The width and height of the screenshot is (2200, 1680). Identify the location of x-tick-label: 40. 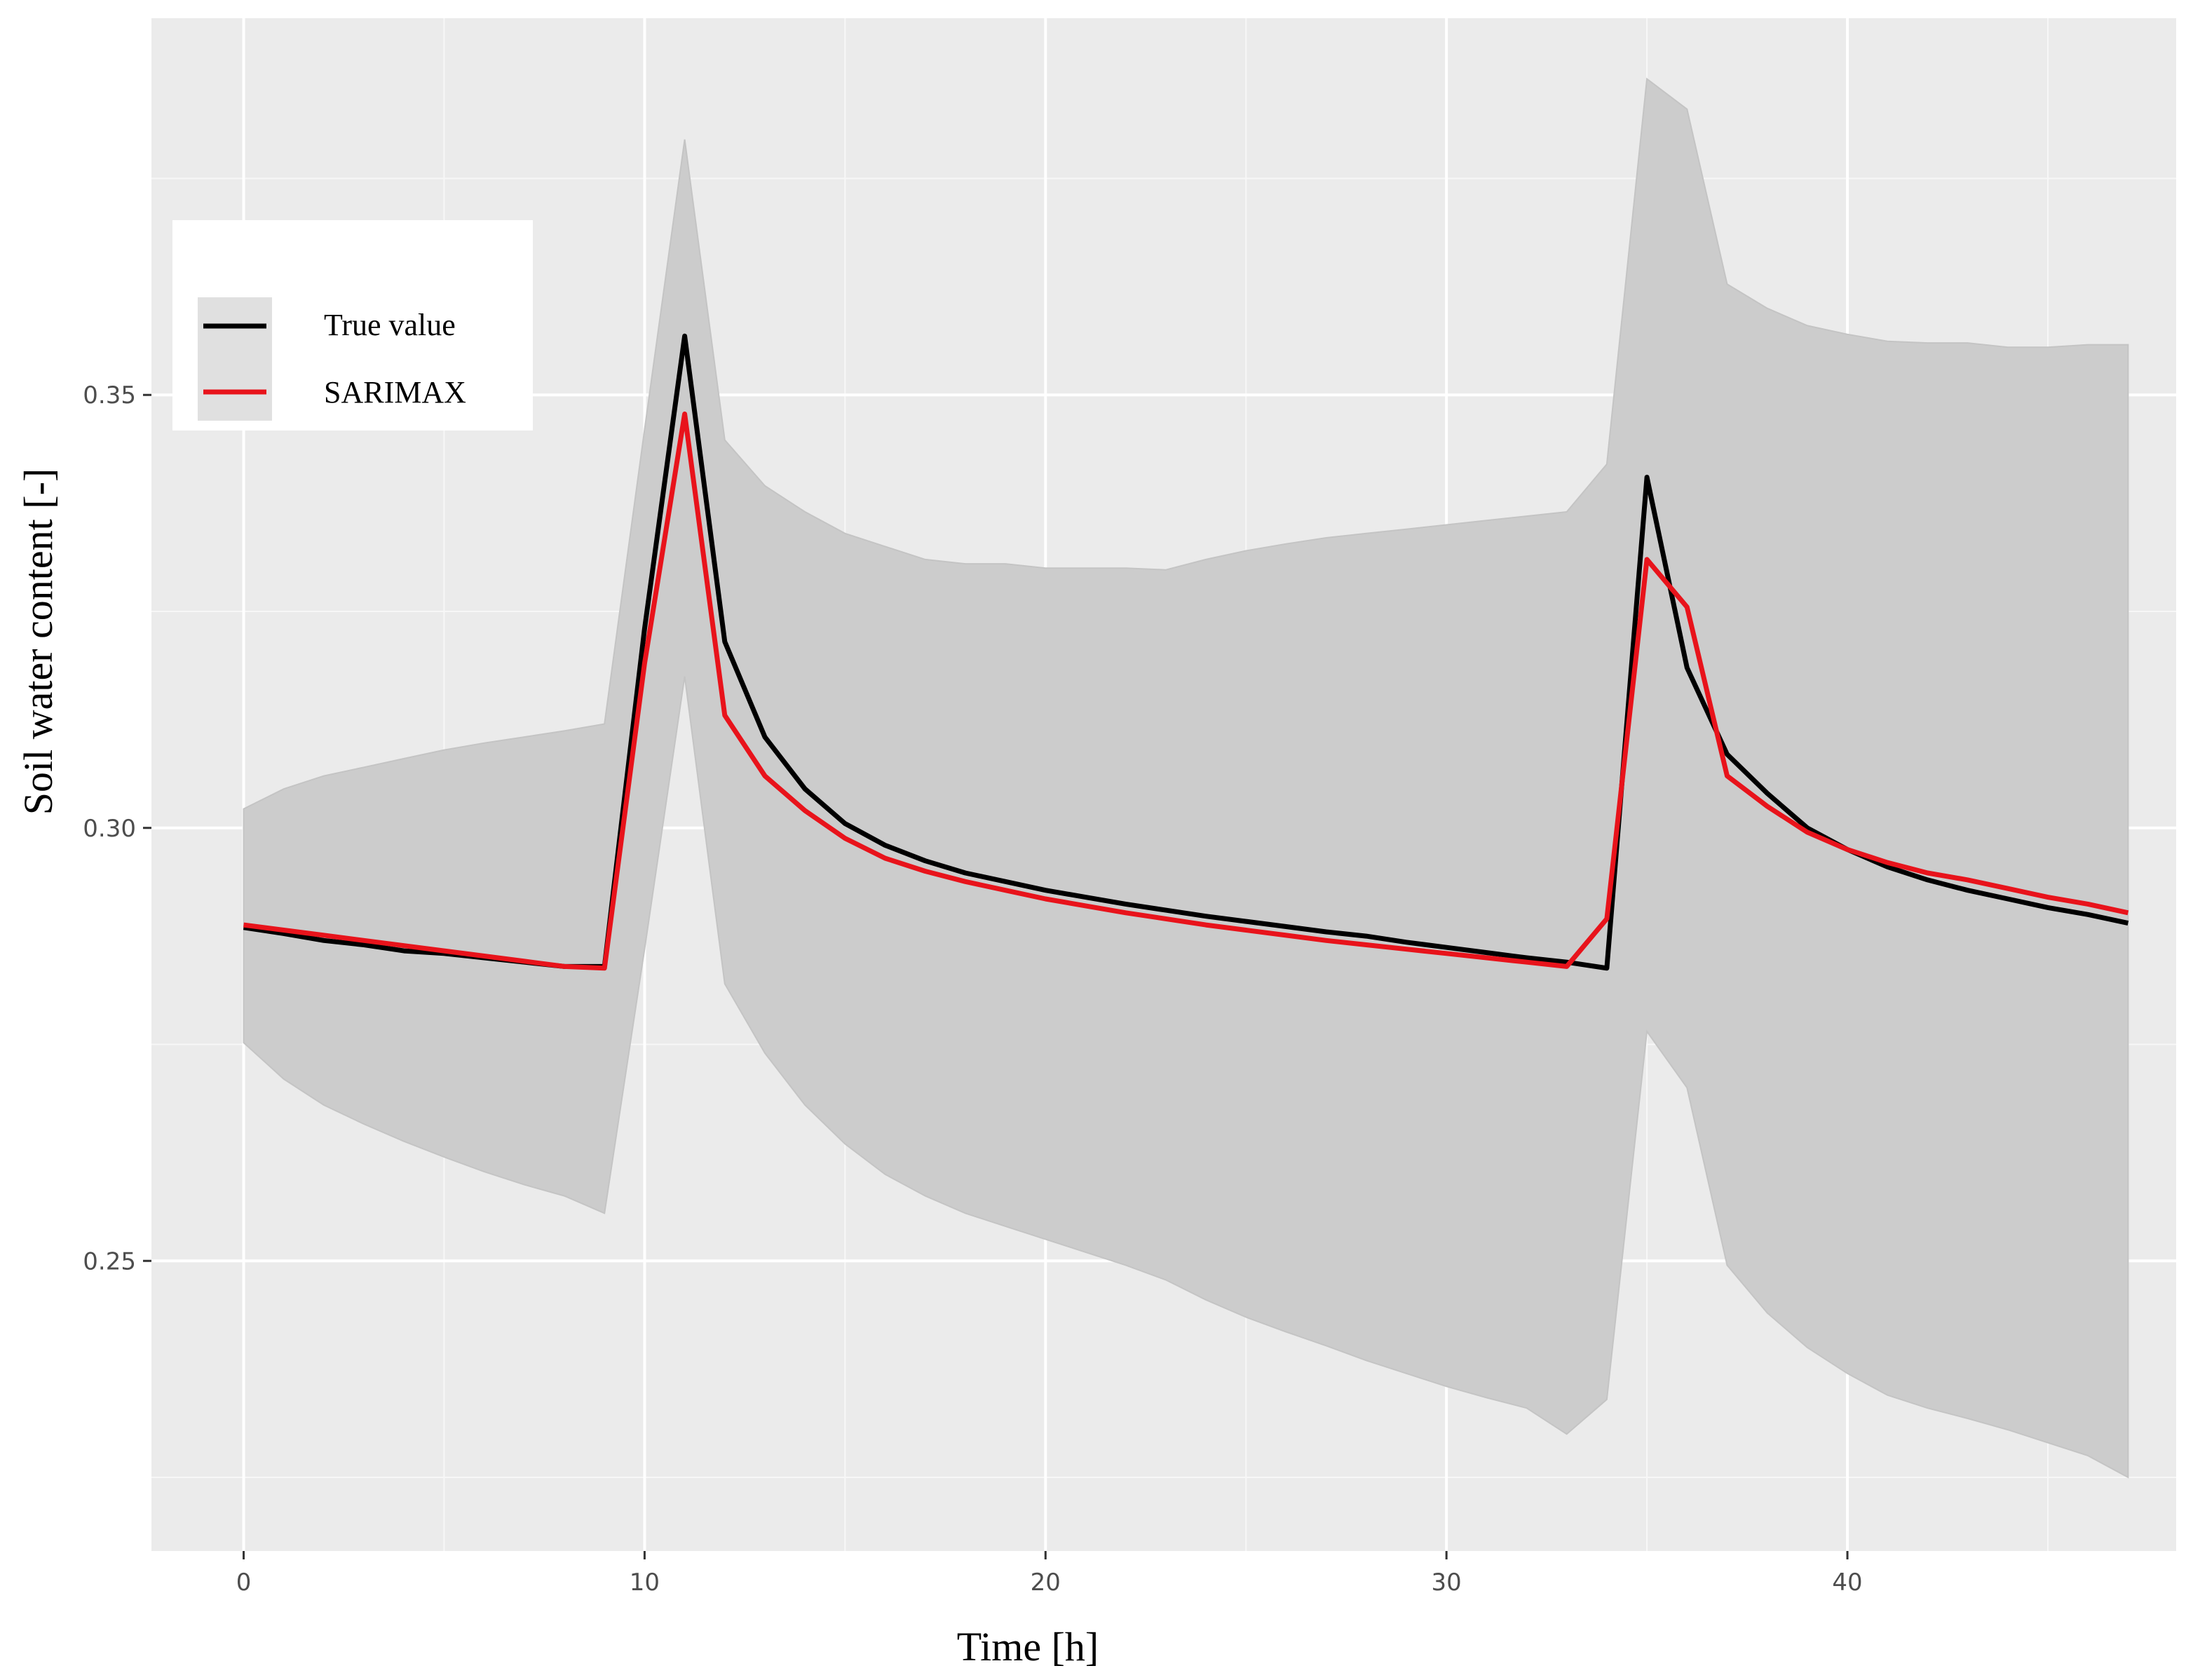
(1847, 1583).